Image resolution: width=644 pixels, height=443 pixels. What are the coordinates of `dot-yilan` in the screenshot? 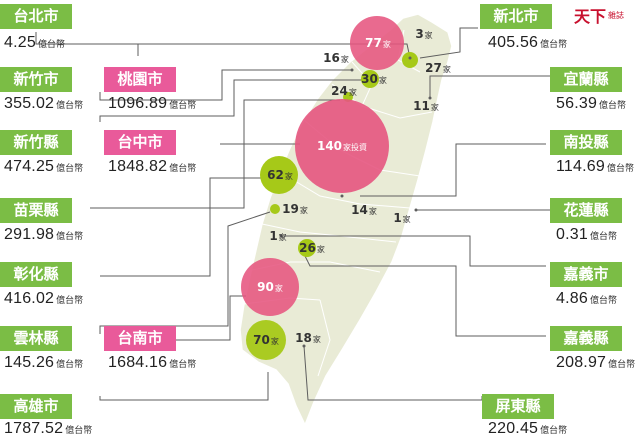 It's located at (430, 98).